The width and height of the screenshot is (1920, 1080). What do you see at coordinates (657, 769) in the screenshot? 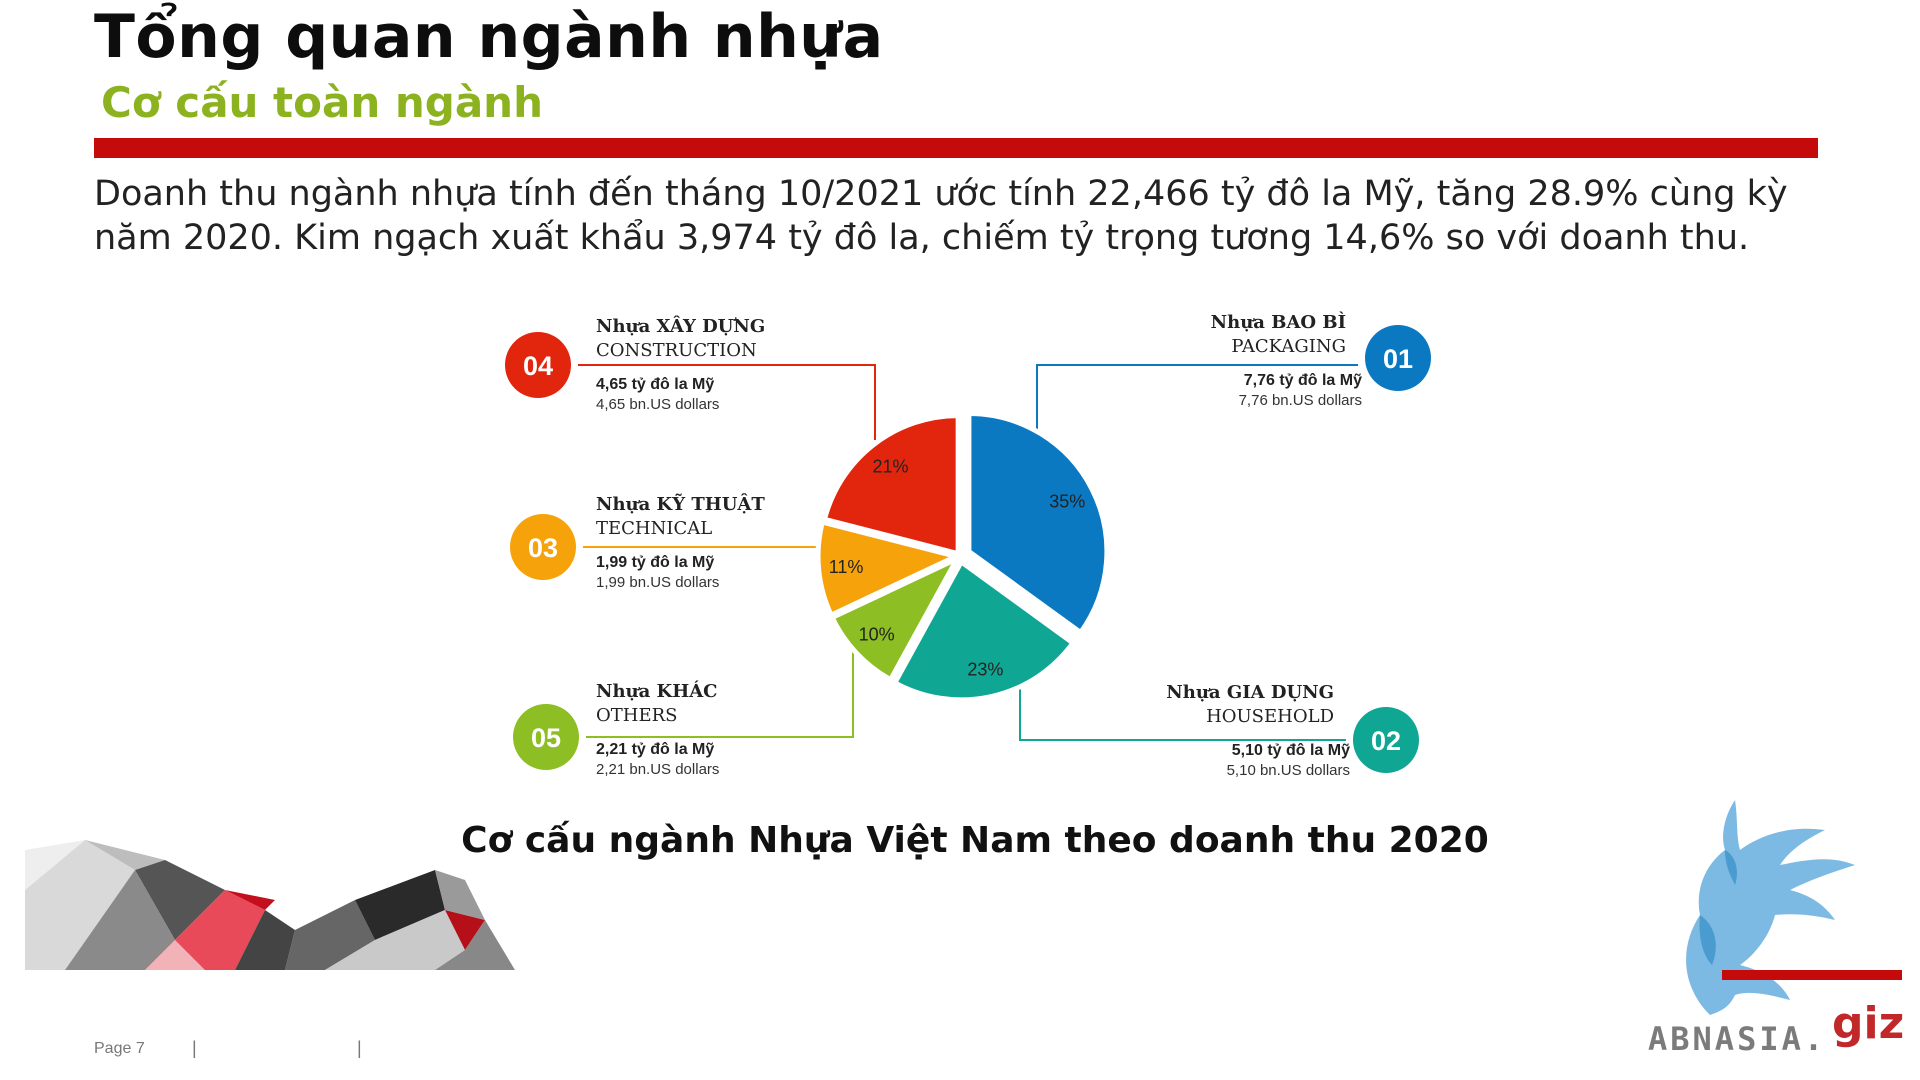
I see `slice-value-en-05: 2,21 bn.US dollars` at bounding box center [657, 769].